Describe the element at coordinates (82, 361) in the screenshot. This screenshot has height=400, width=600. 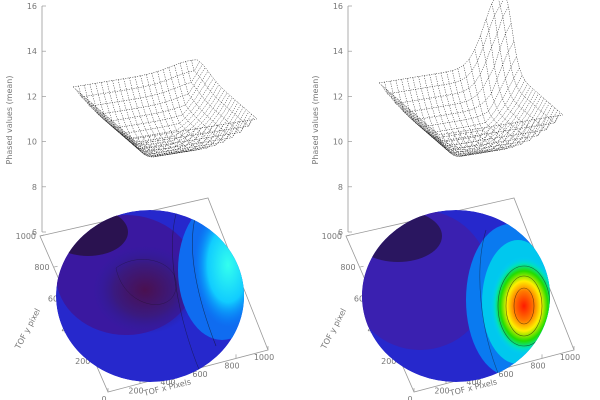
I see `y-tick-label: 200` at that location.